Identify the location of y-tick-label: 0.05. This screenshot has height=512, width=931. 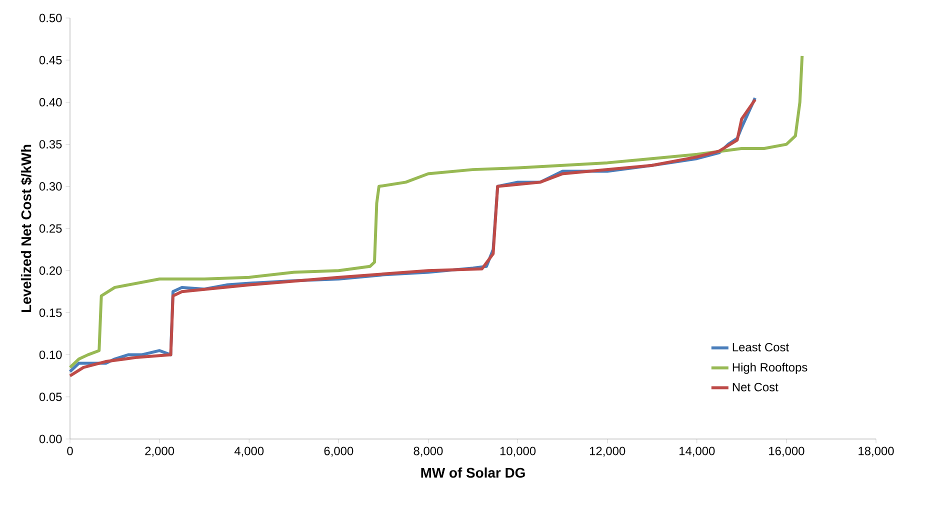
(50, 397).